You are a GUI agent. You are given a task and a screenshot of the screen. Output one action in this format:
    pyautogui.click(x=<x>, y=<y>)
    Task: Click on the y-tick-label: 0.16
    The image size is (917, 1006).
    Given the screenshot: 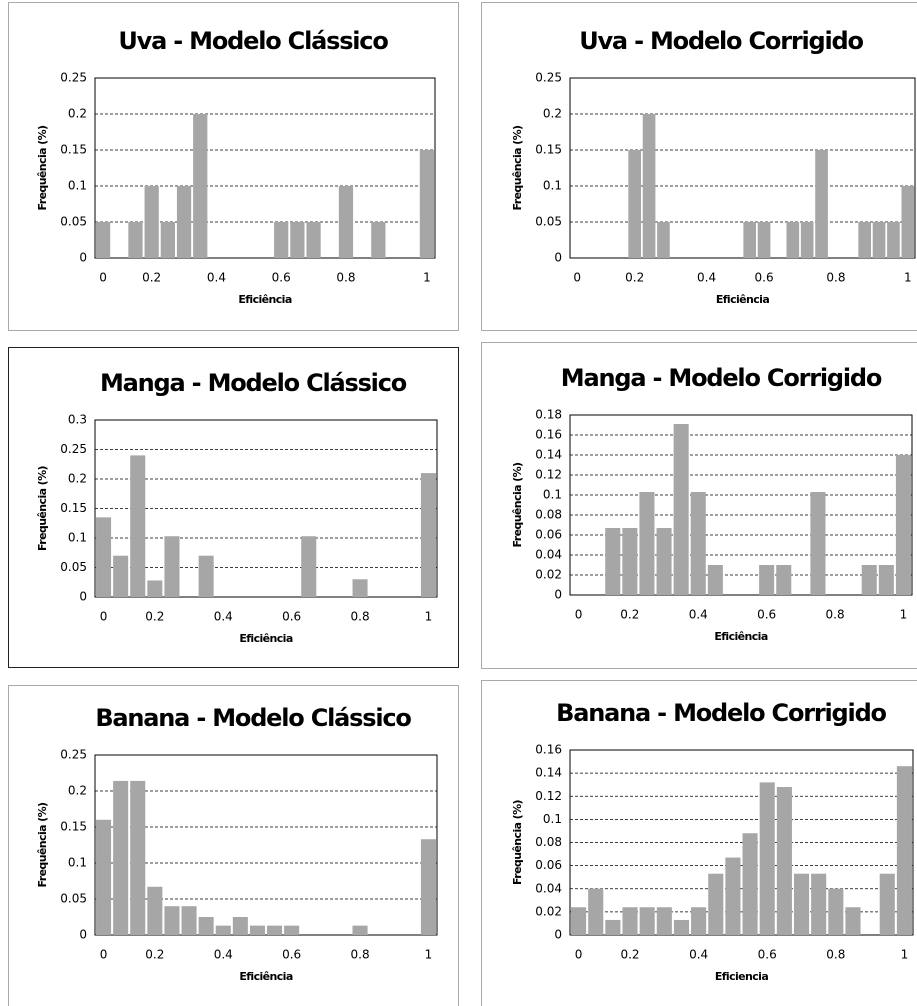 What is the action you would take?
    pyautogui.click(x=548, y=750)
    